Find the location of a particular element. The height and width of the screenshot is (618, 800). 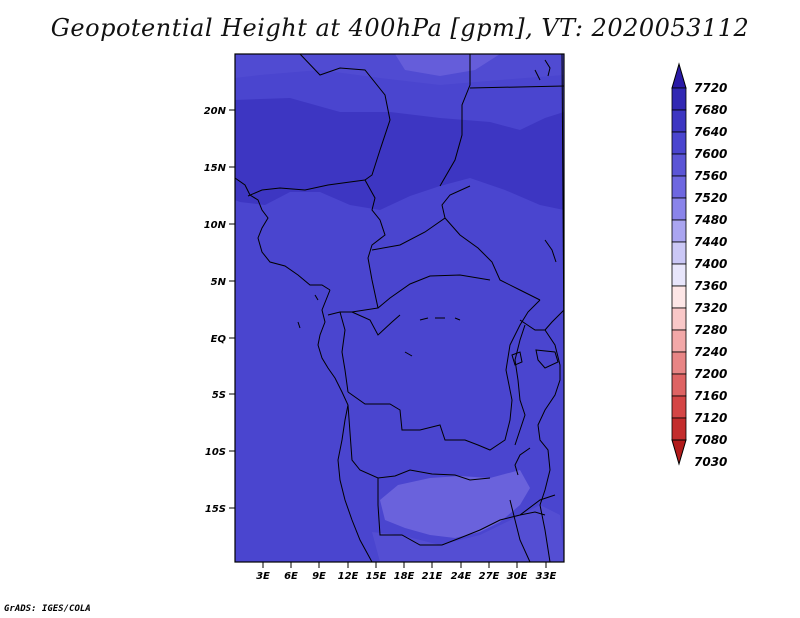

footer-credit: GrADS: IGES/COLA is located at coordinates (47, 609).